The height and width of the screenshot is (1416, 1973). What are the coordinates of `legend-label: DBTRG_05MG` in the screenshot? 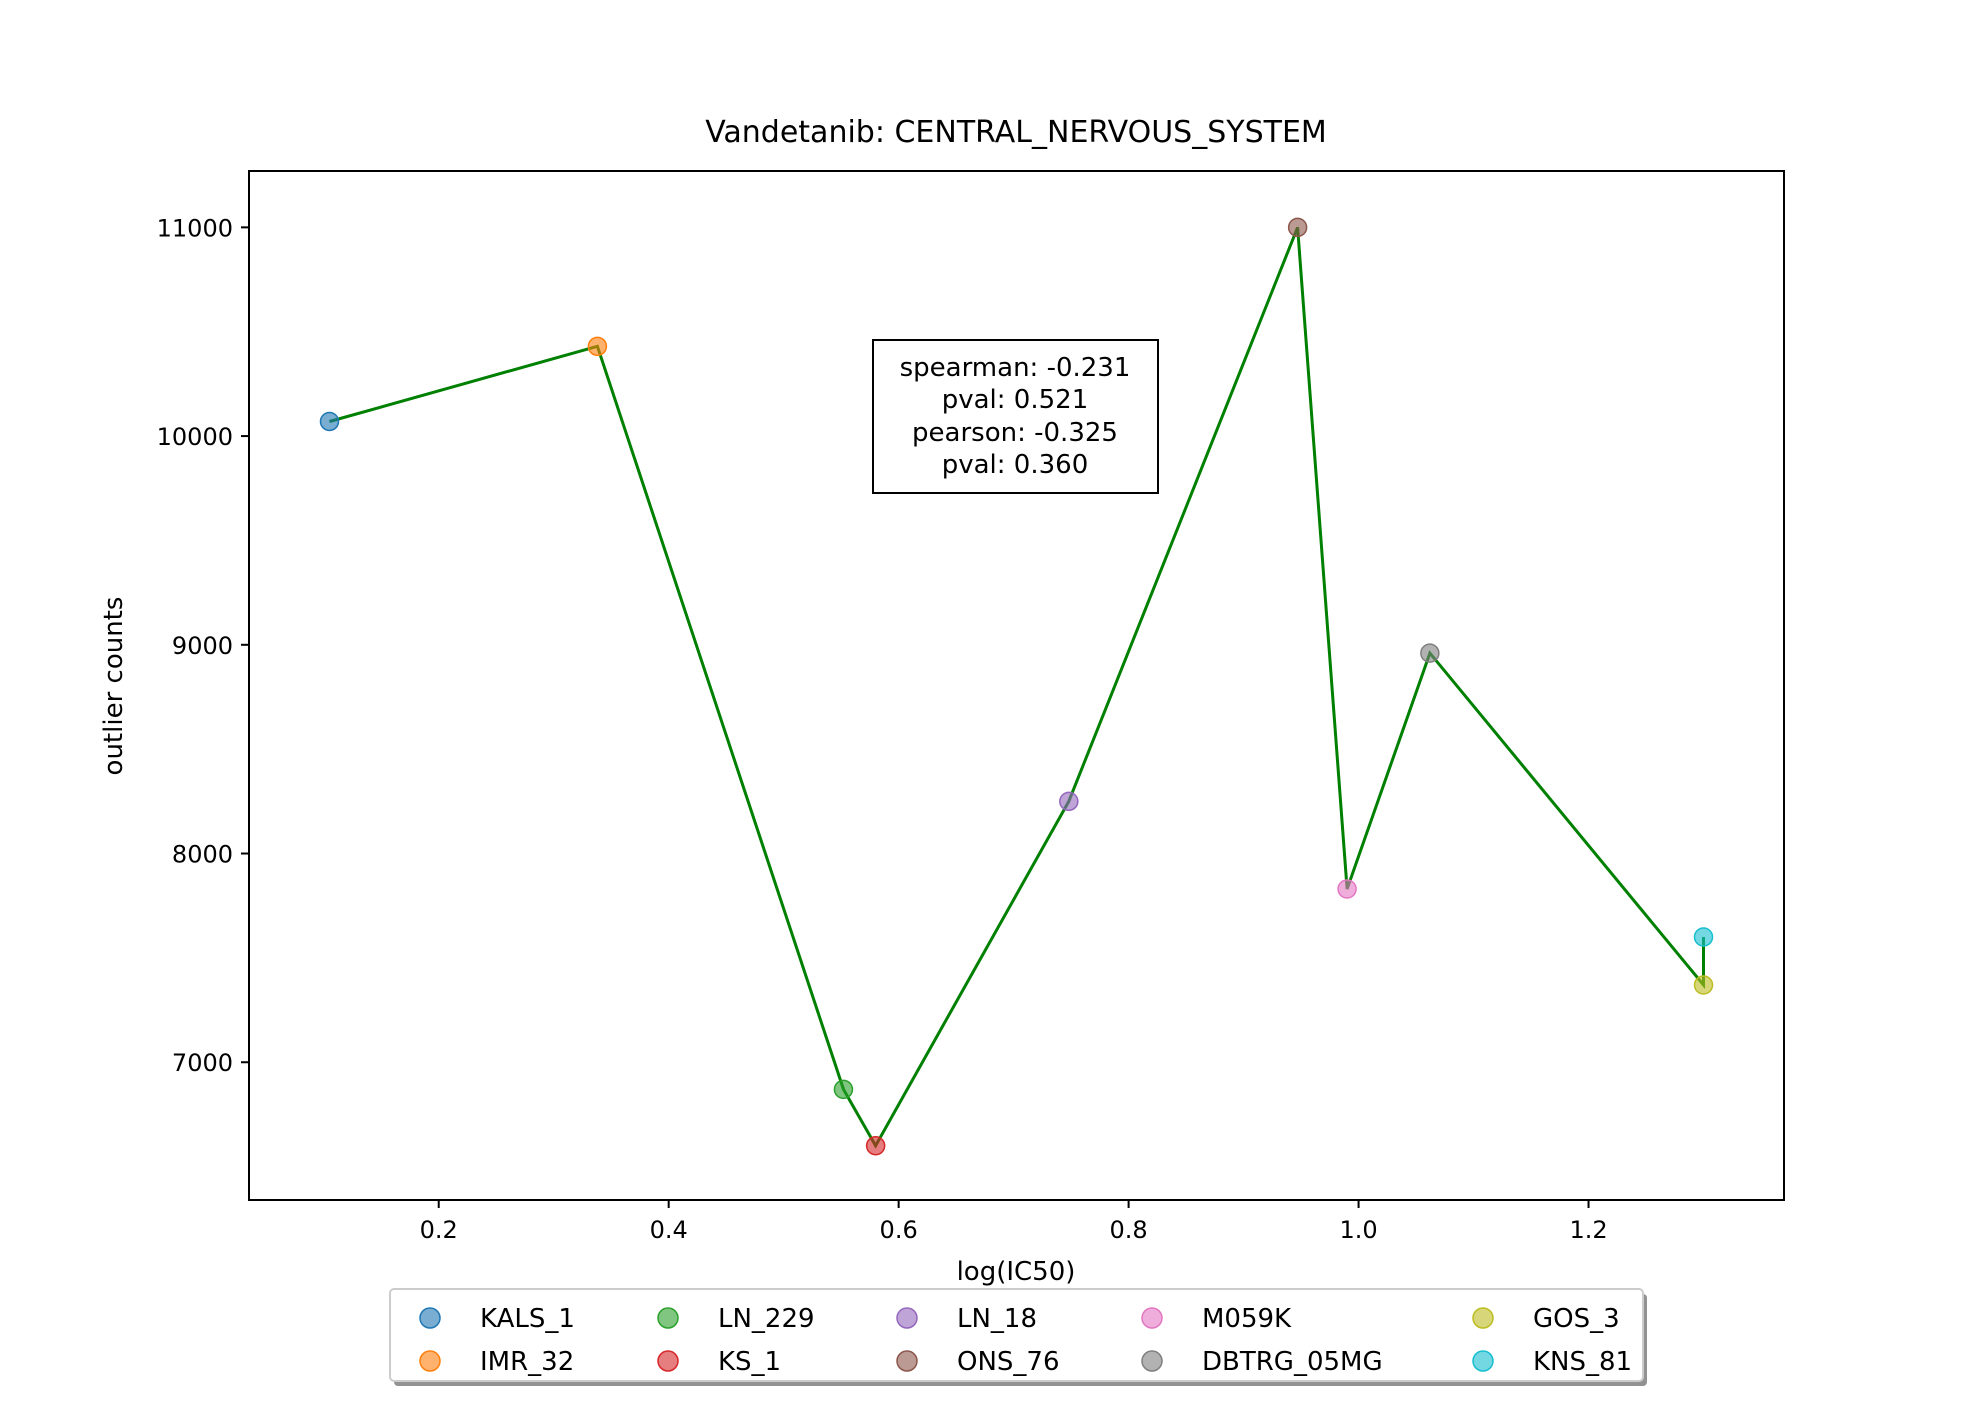 It's located at (1292, 1362).